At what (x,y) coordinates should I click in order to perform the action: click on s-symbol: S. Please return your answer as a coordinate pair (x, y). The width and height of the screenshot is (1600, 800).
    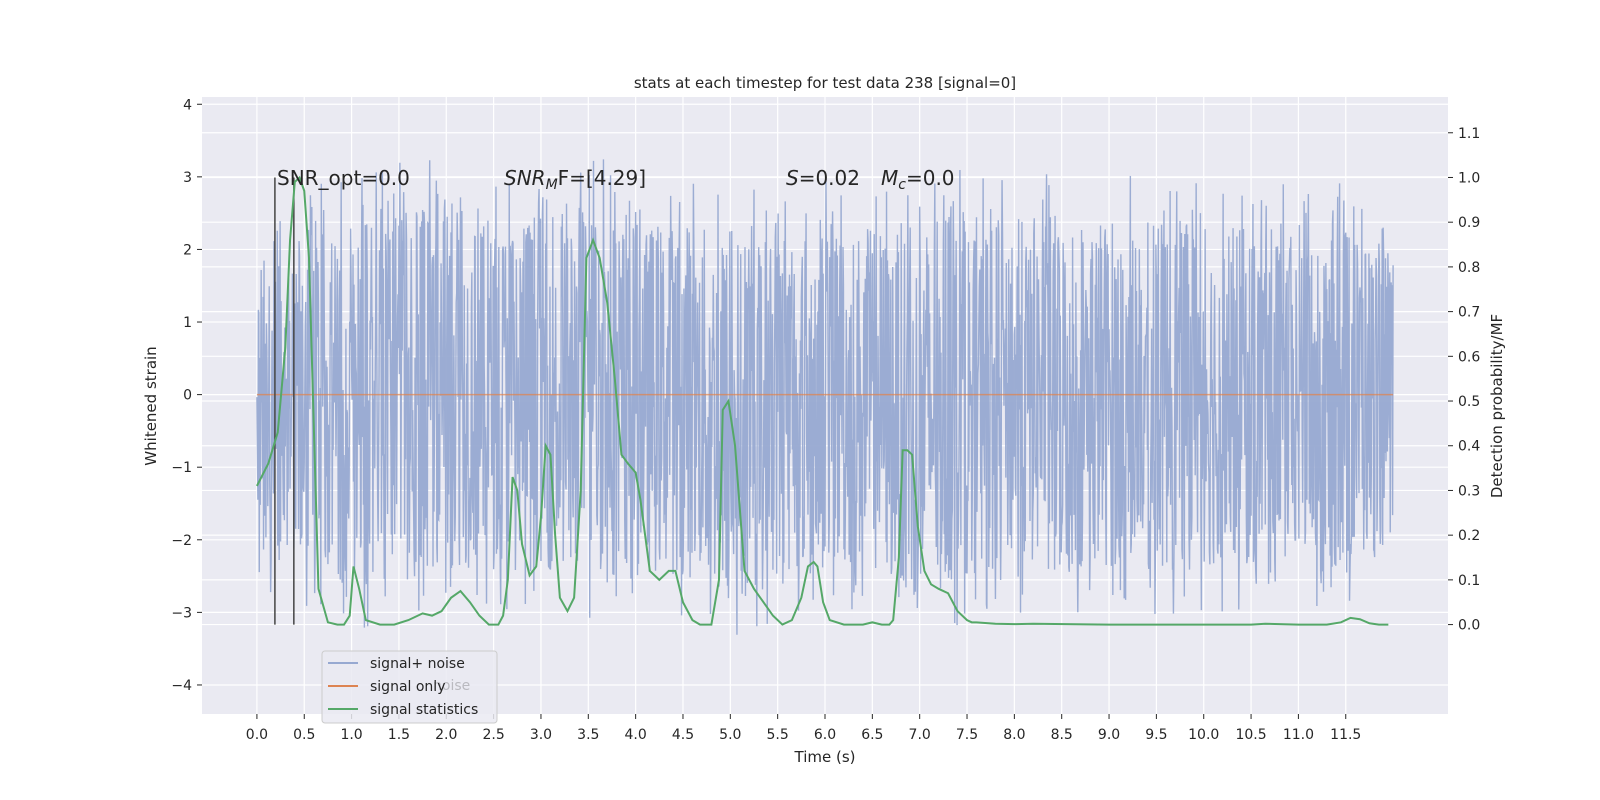
    Looking at the image, I should click on (792, 178).